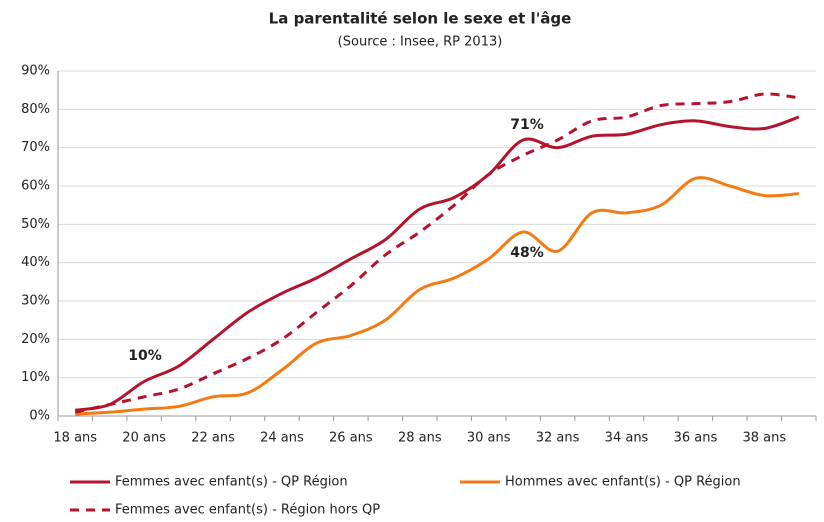  I want to click on legend-label: Hommes avec enfant(s) - QP Région, so click(623, 482).